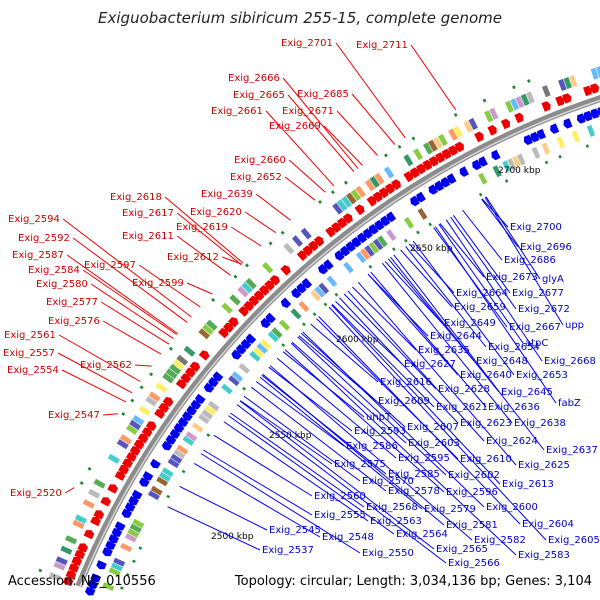 The image size is (600, 600). What do you see at coordinates (548, 524) in the screenshot?
I see `reverse-gene-label: Exig_2604` at bounding box center [548, 524].